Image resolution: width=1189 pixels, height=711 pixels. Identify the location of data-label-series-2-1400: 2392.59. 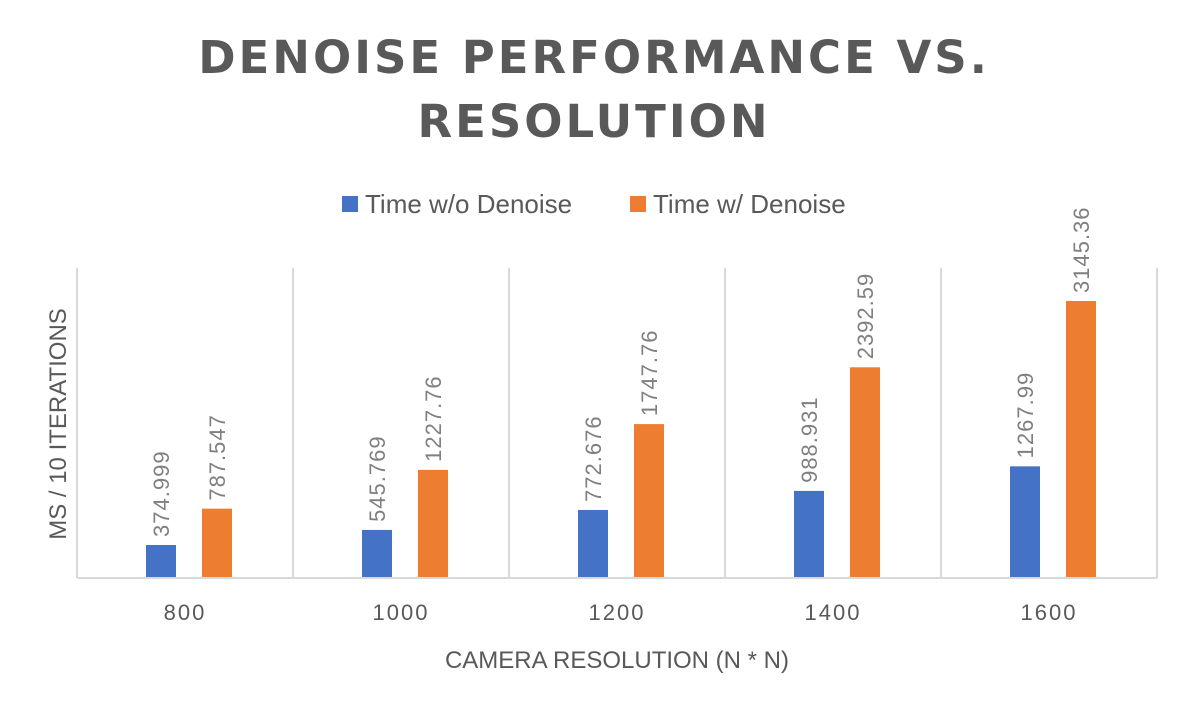
(865, 316).